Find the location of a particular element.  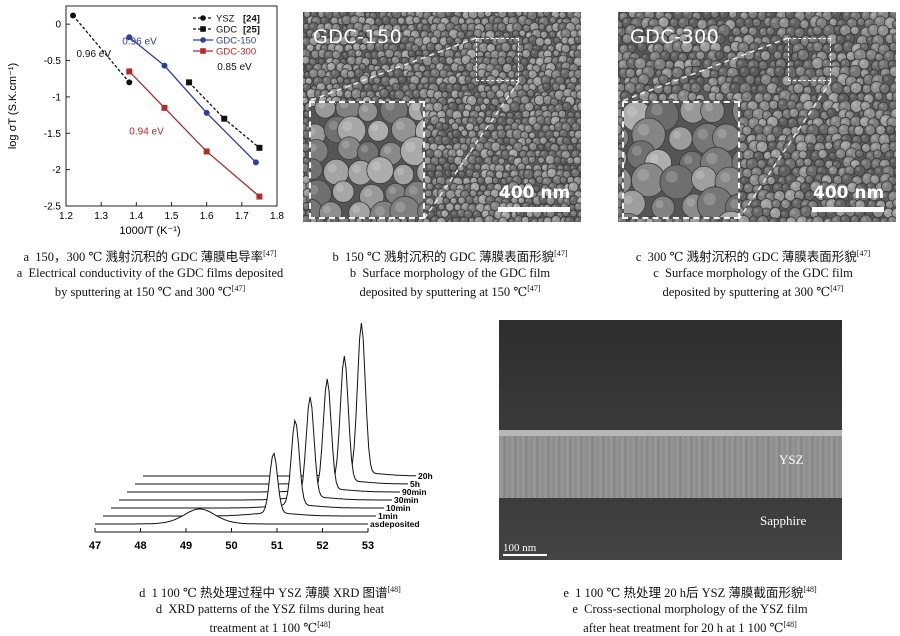

legend-entry: YSZ is located at coordinates (225, 19).